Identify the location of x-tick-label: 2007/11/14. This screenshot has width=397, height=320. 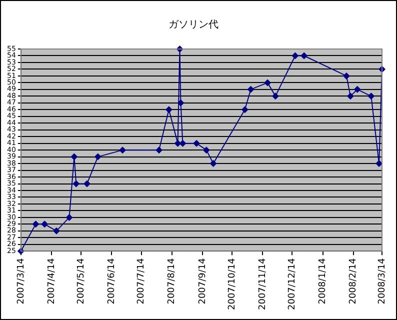
(263, 284).